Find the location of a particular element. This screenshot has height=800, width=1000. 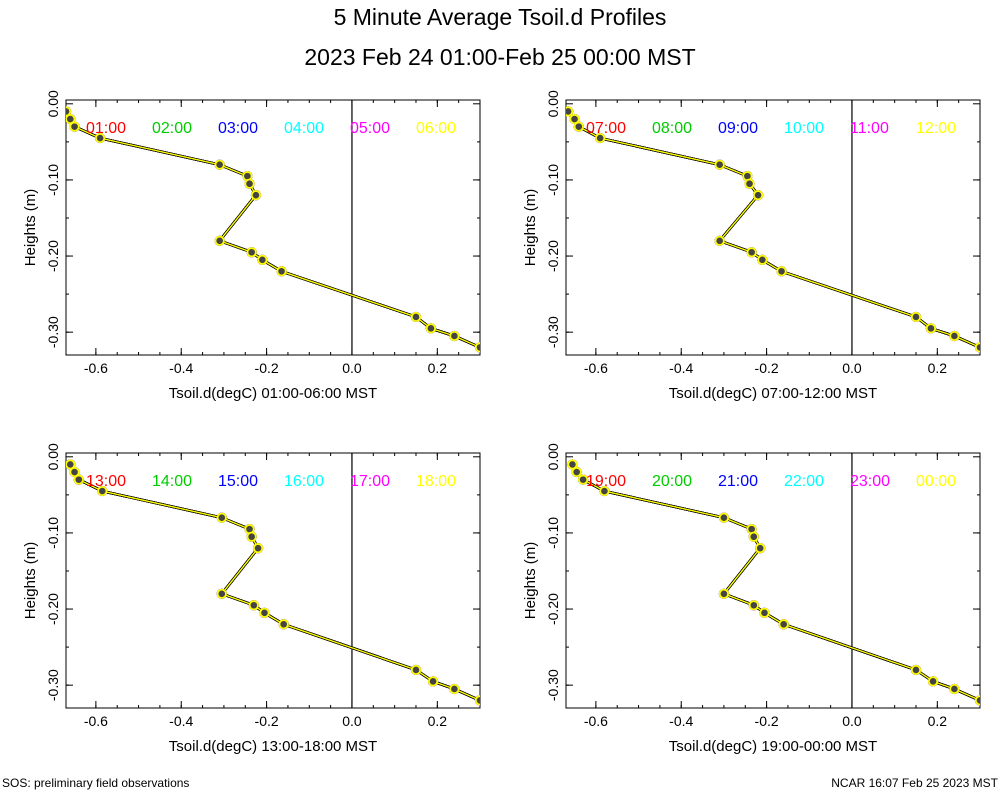

y-tick-label: -0.10 is located at coordinates (553, 180).